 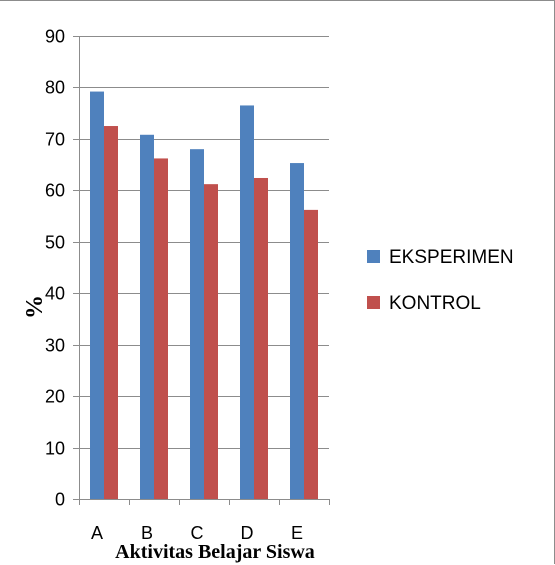 What do you see at coordinates (55, 397) in the screenshot?
I see `y-tick-label: 20` at bounding box center [55, 397].